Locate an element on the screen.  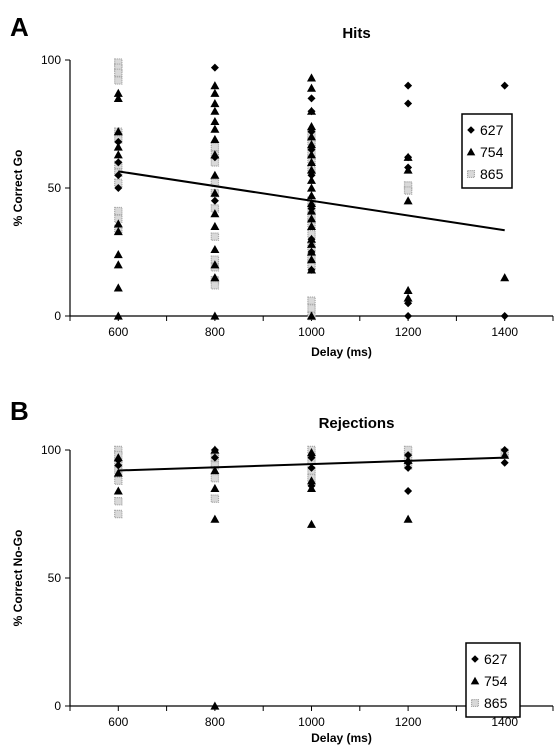
trendline is located at coordinates (311, 464).